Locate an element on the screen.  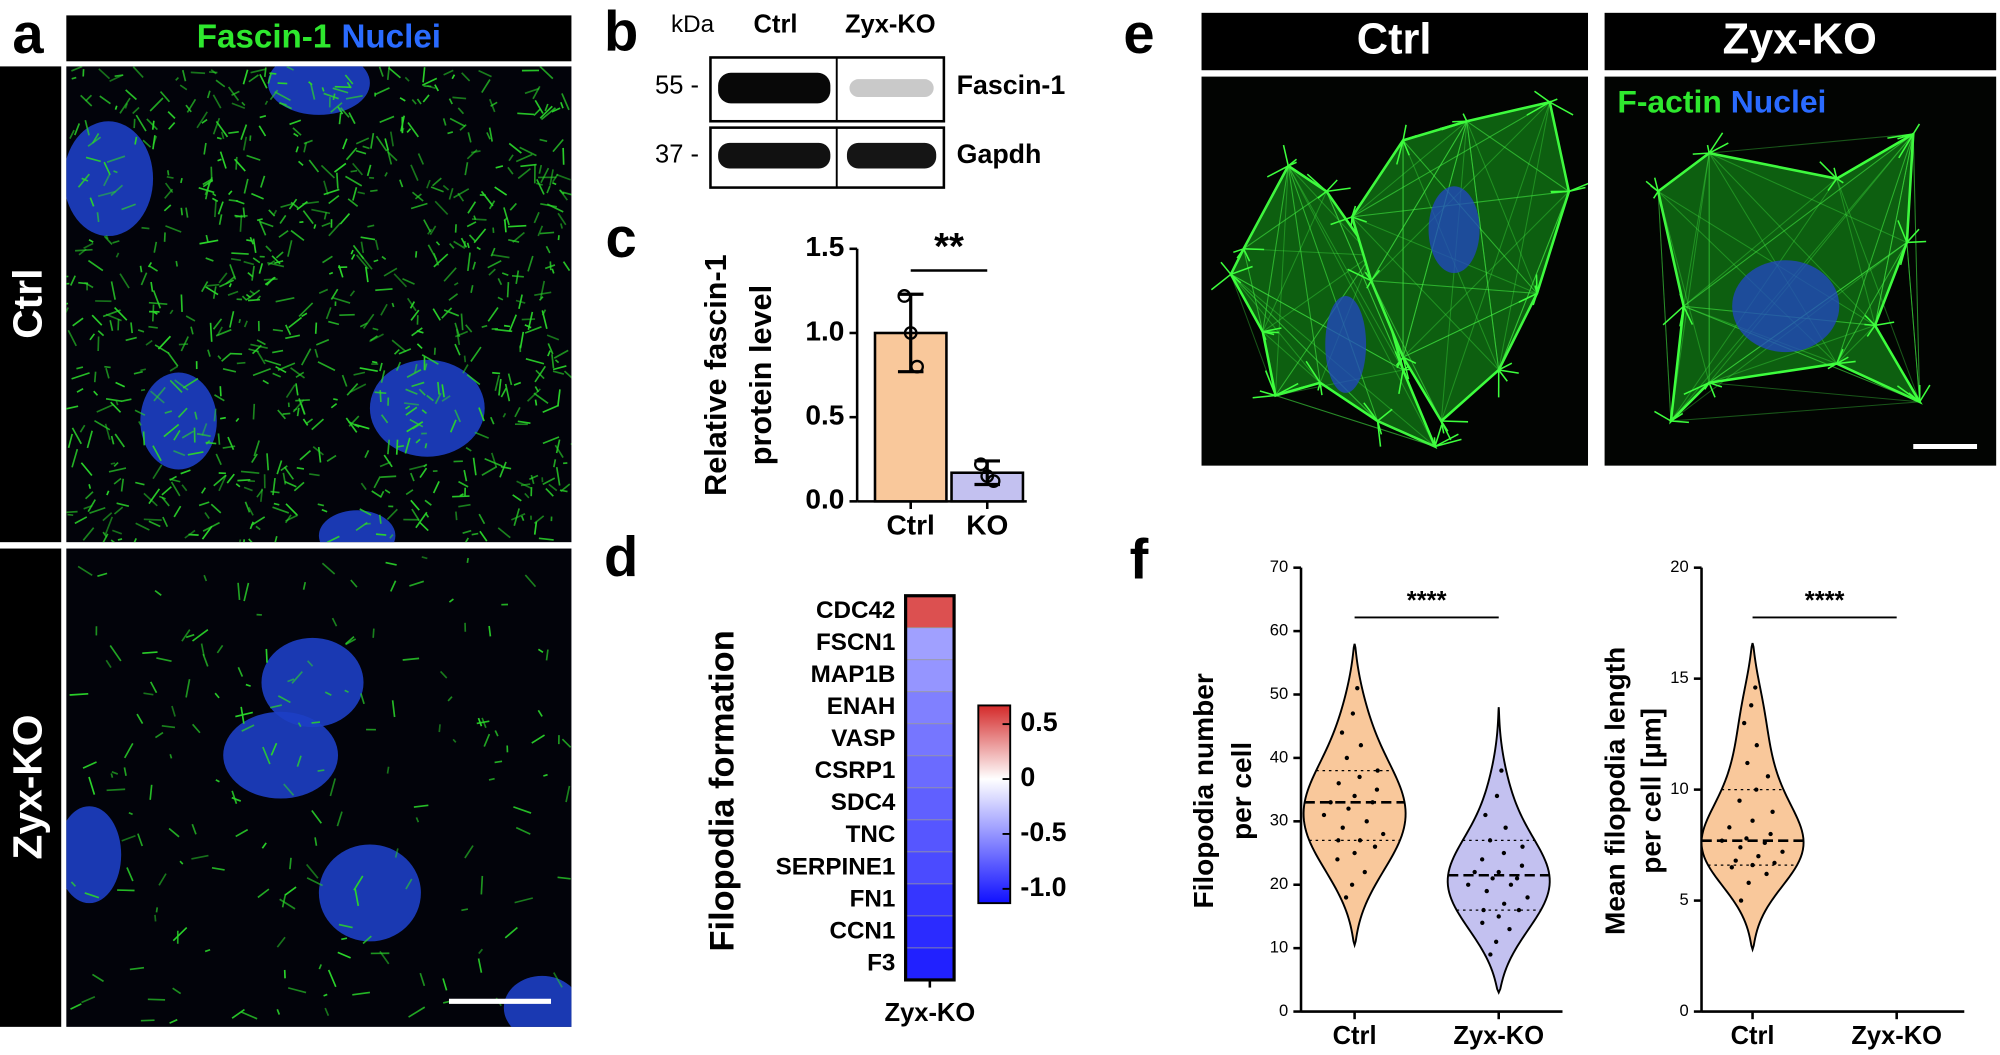
row-label: CDC42 is located at coordinates (855, 610).